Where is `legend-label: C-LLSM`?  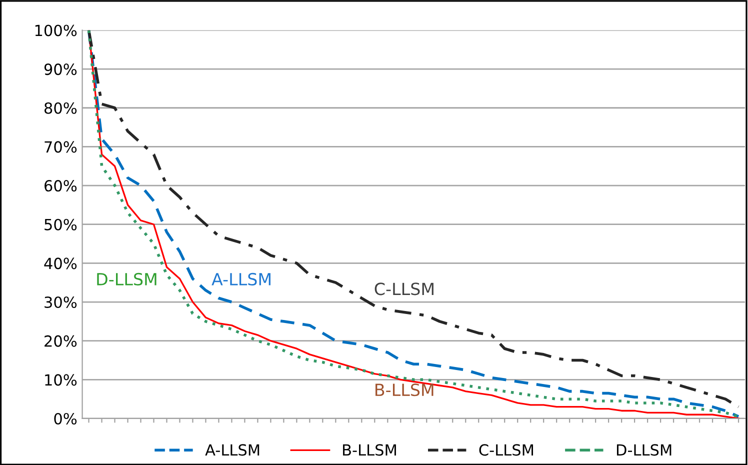 legend-label: C-LLSM is located at coordinates (506, 450).